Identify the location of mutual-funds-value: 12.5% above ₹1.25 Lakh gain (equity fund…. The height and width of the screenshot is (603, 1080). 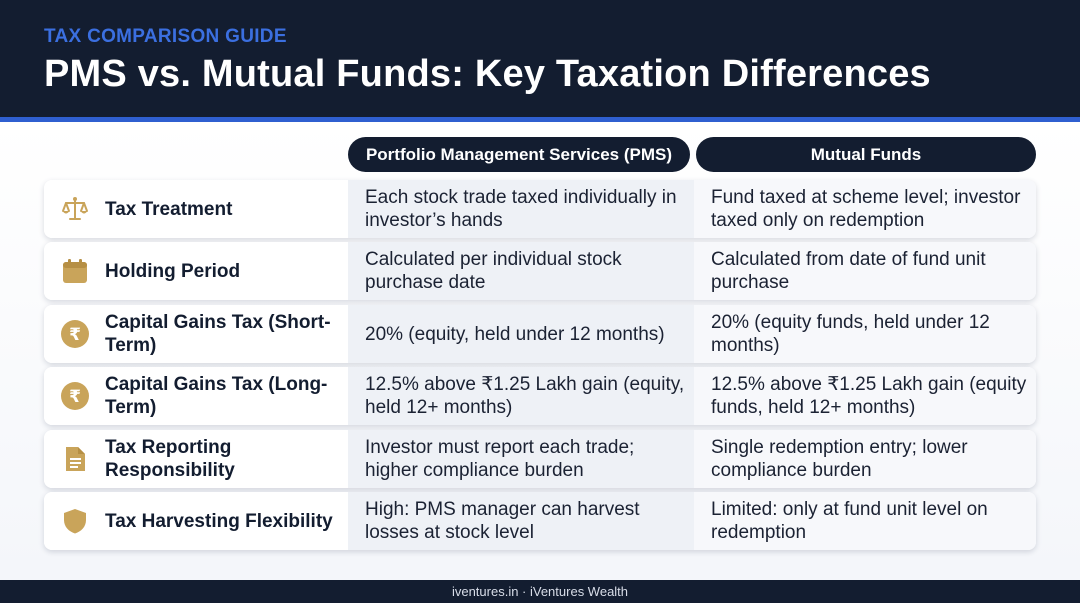
(869, 396).